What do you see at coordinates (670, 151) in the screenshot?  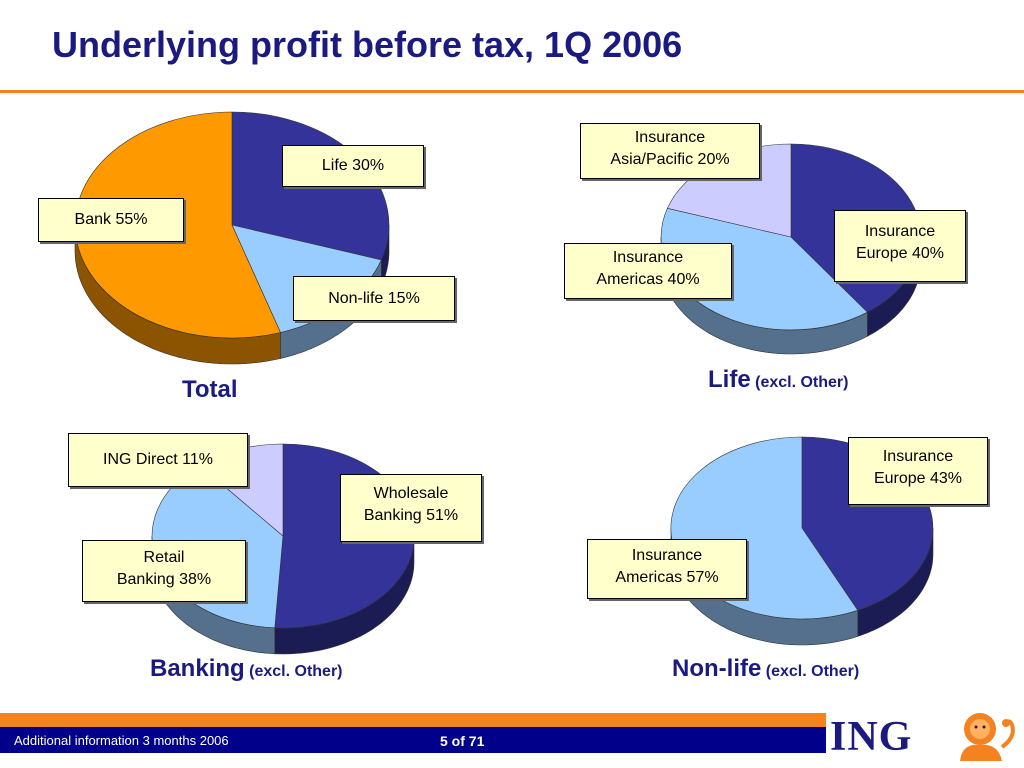 I see `label-life-asia: Insurance Asia/Pacific 20%` at bounding box center [670, 151].